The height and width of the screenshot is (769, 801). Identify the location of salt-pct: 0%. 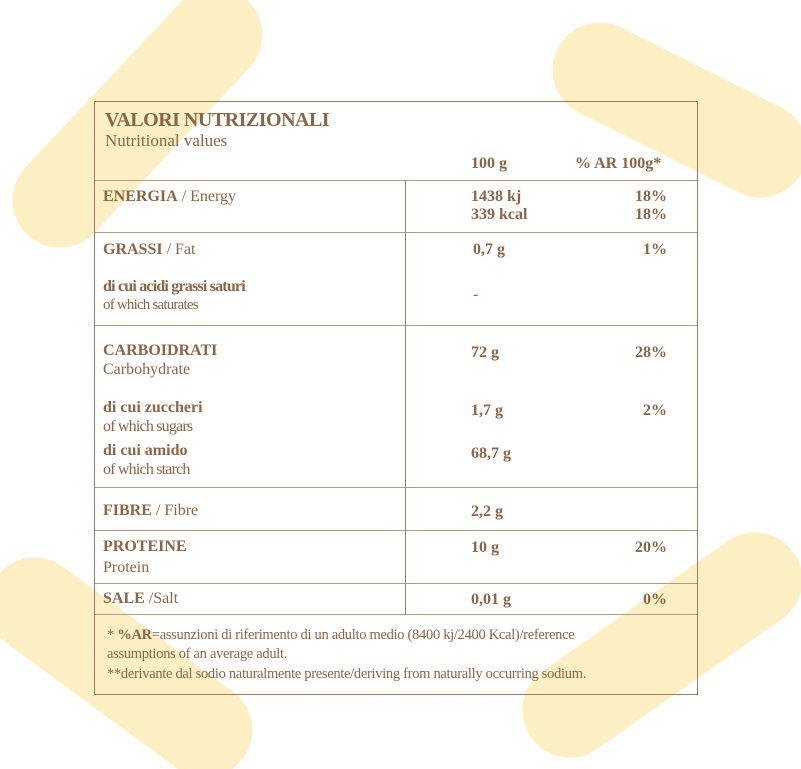
(655, 599).